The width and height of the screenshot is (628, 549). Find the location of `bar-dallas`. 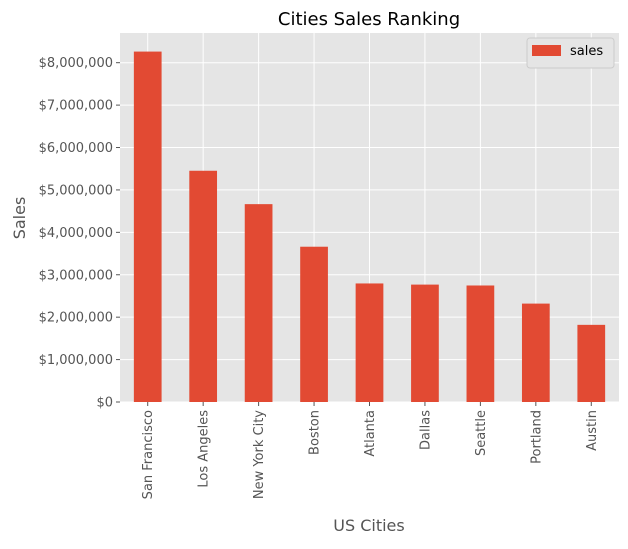

bar-dallas is located at coordinates (425, 343).